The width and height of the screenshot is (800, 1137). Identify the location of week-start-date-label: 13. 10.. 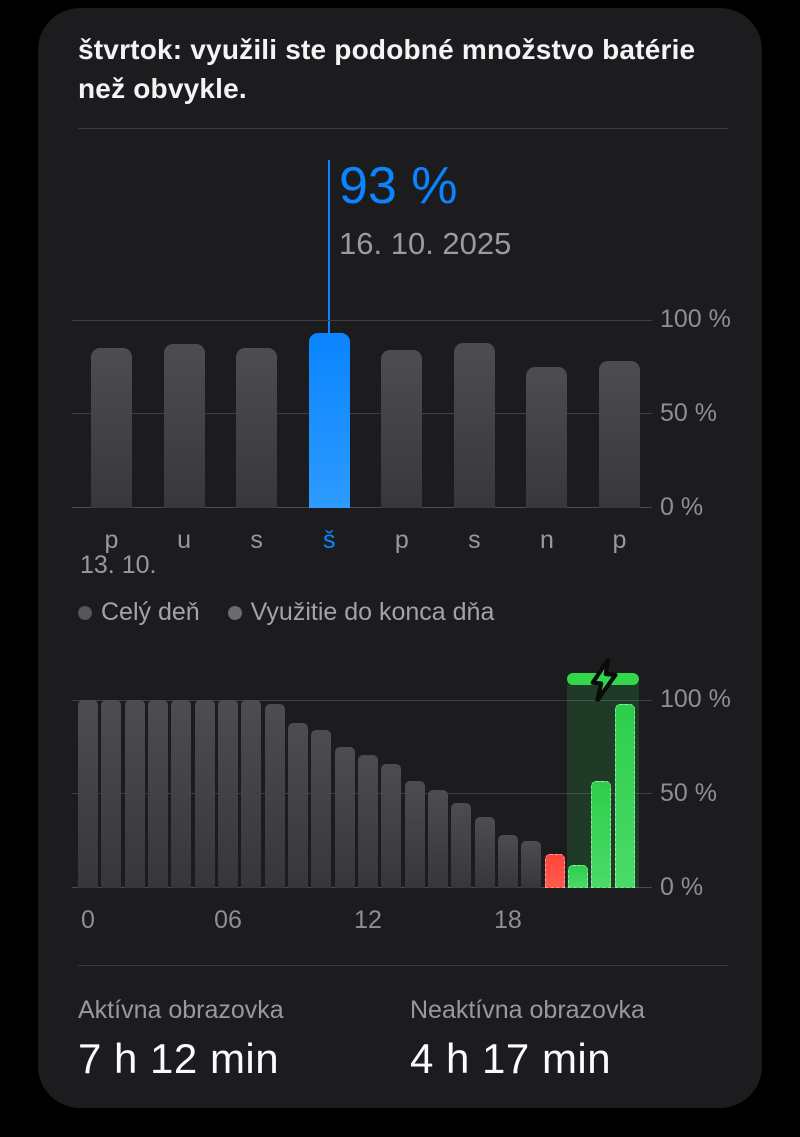
(118, 565).